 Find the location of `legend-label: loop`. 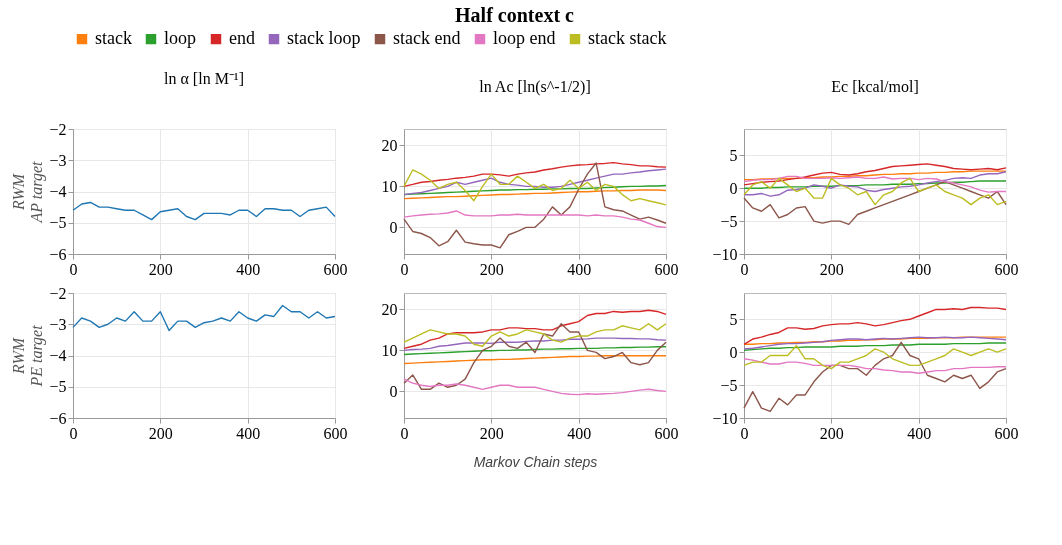

legend-label: loop is located at coordinates (180, 38).